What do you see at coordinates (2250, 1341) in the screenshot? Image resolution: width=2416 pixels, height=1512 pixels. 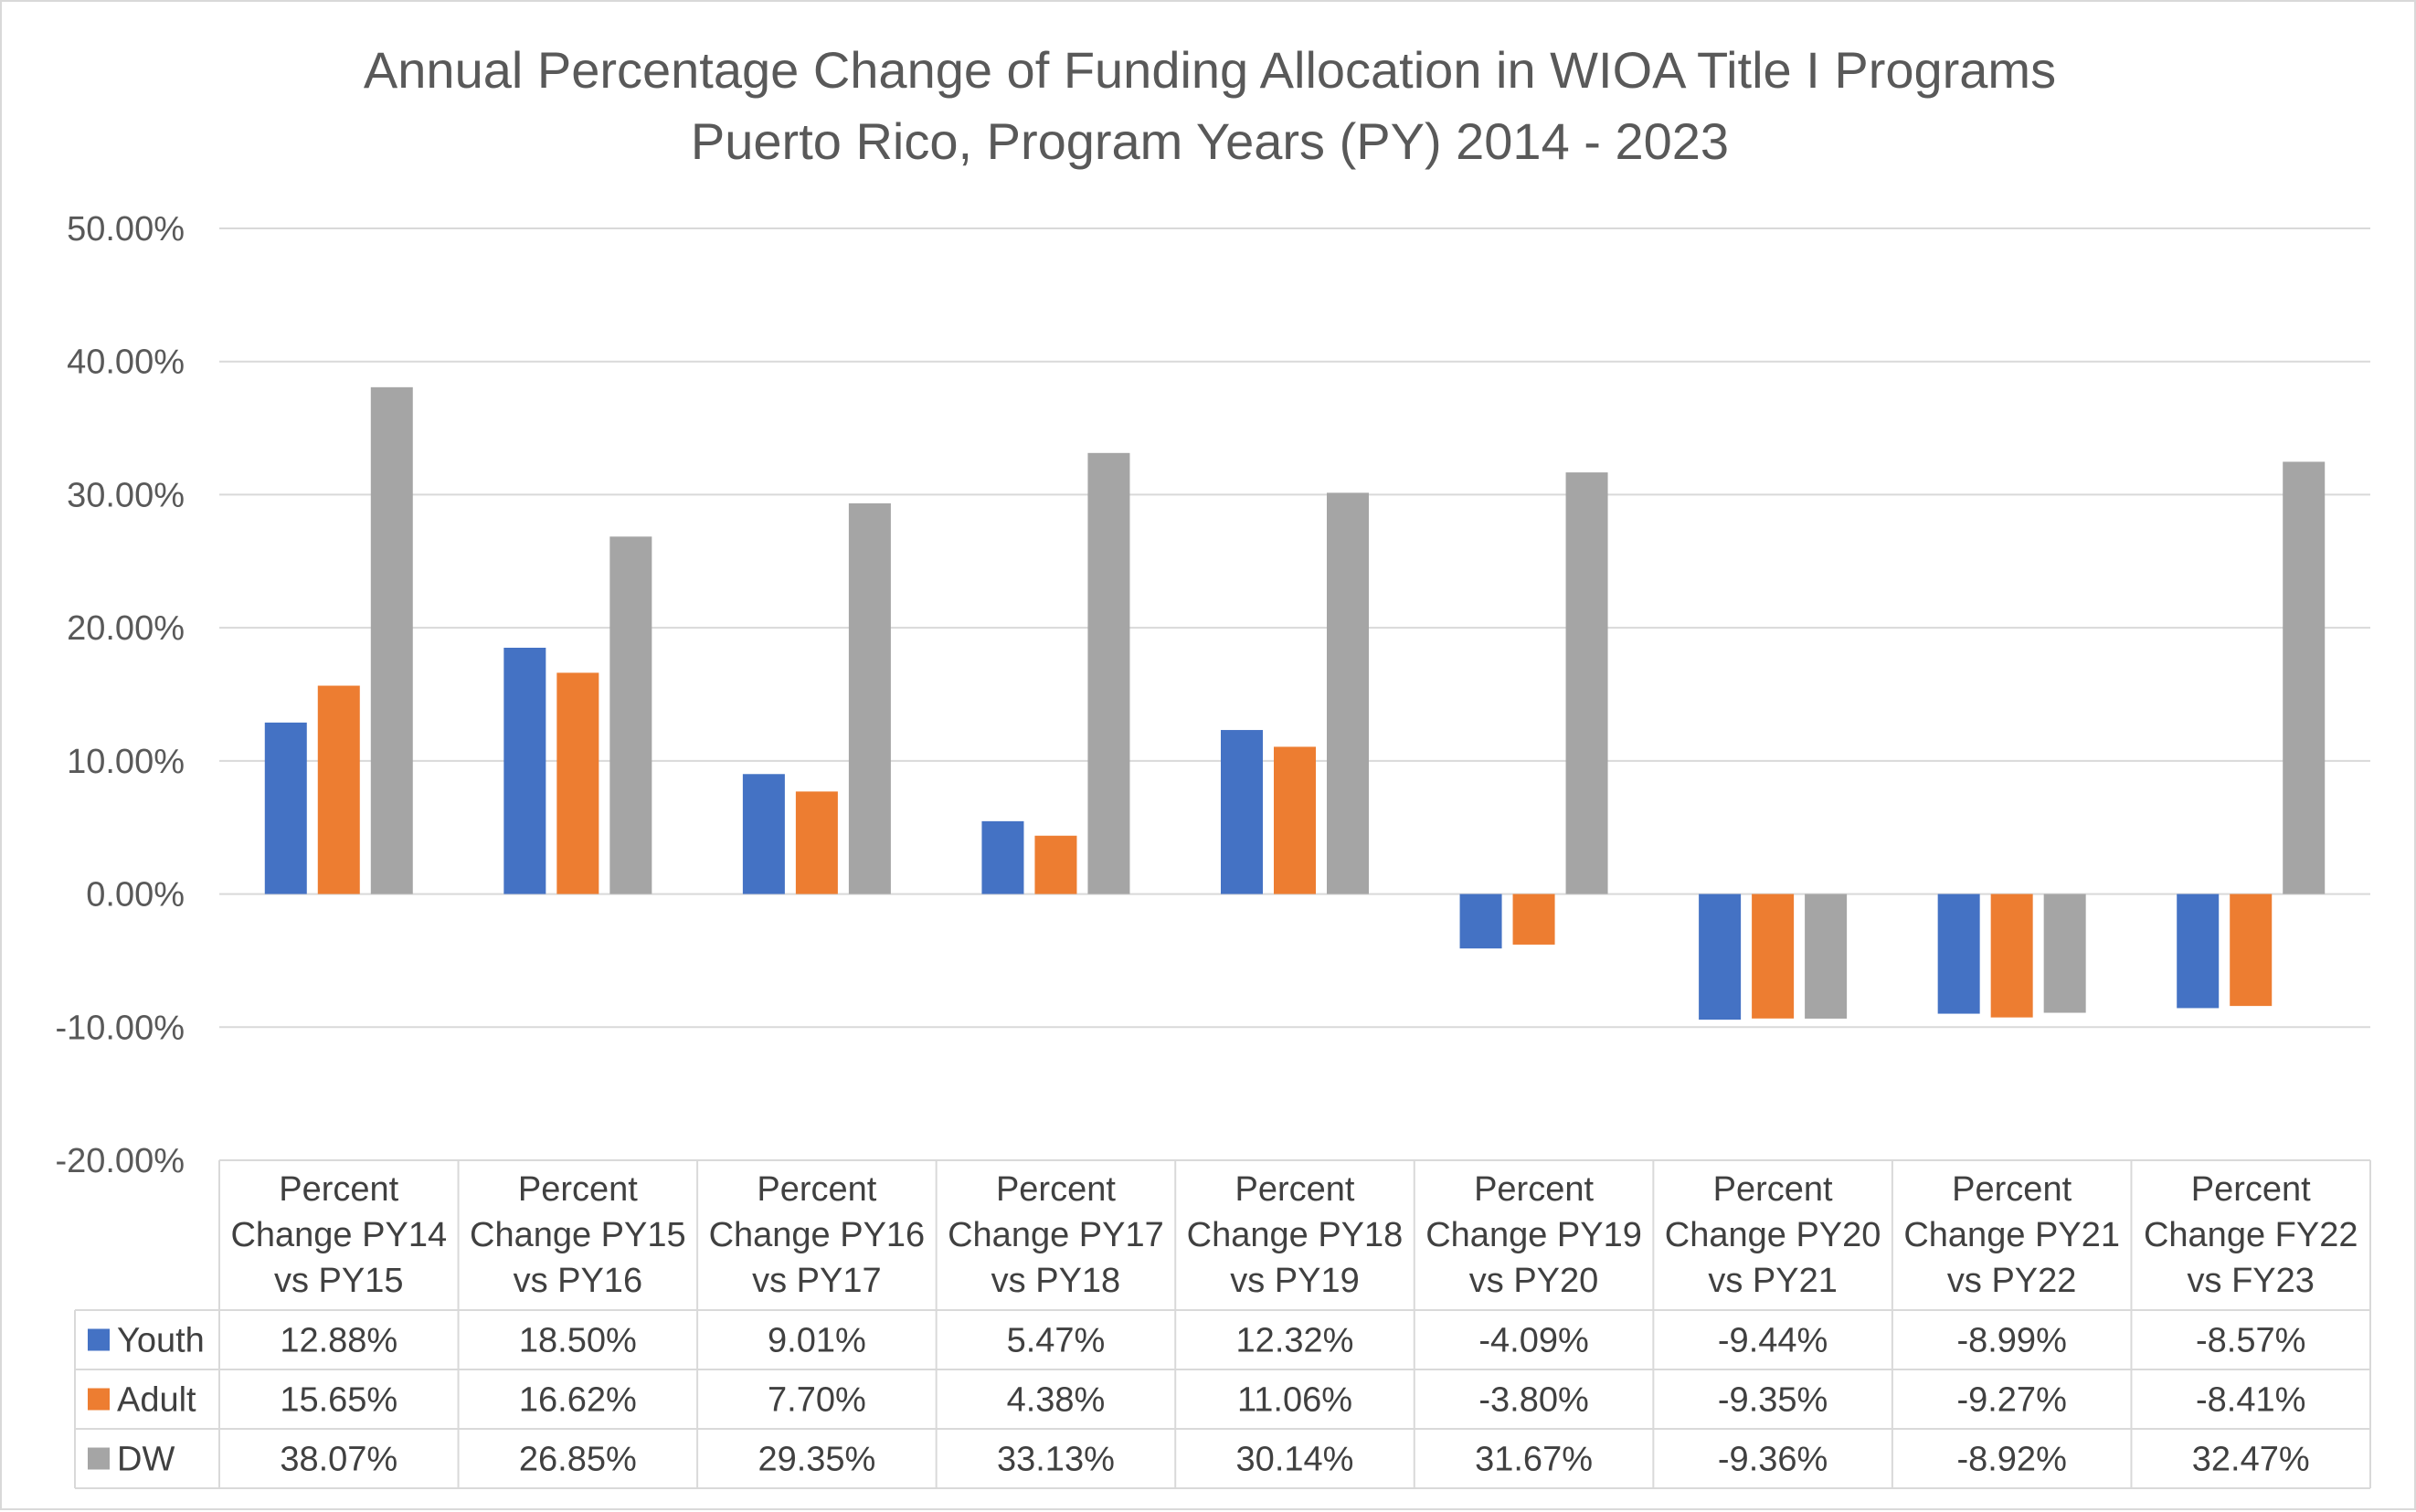 I see `table-value-youth: -8.57%` at bounding box center [2250, 1341].